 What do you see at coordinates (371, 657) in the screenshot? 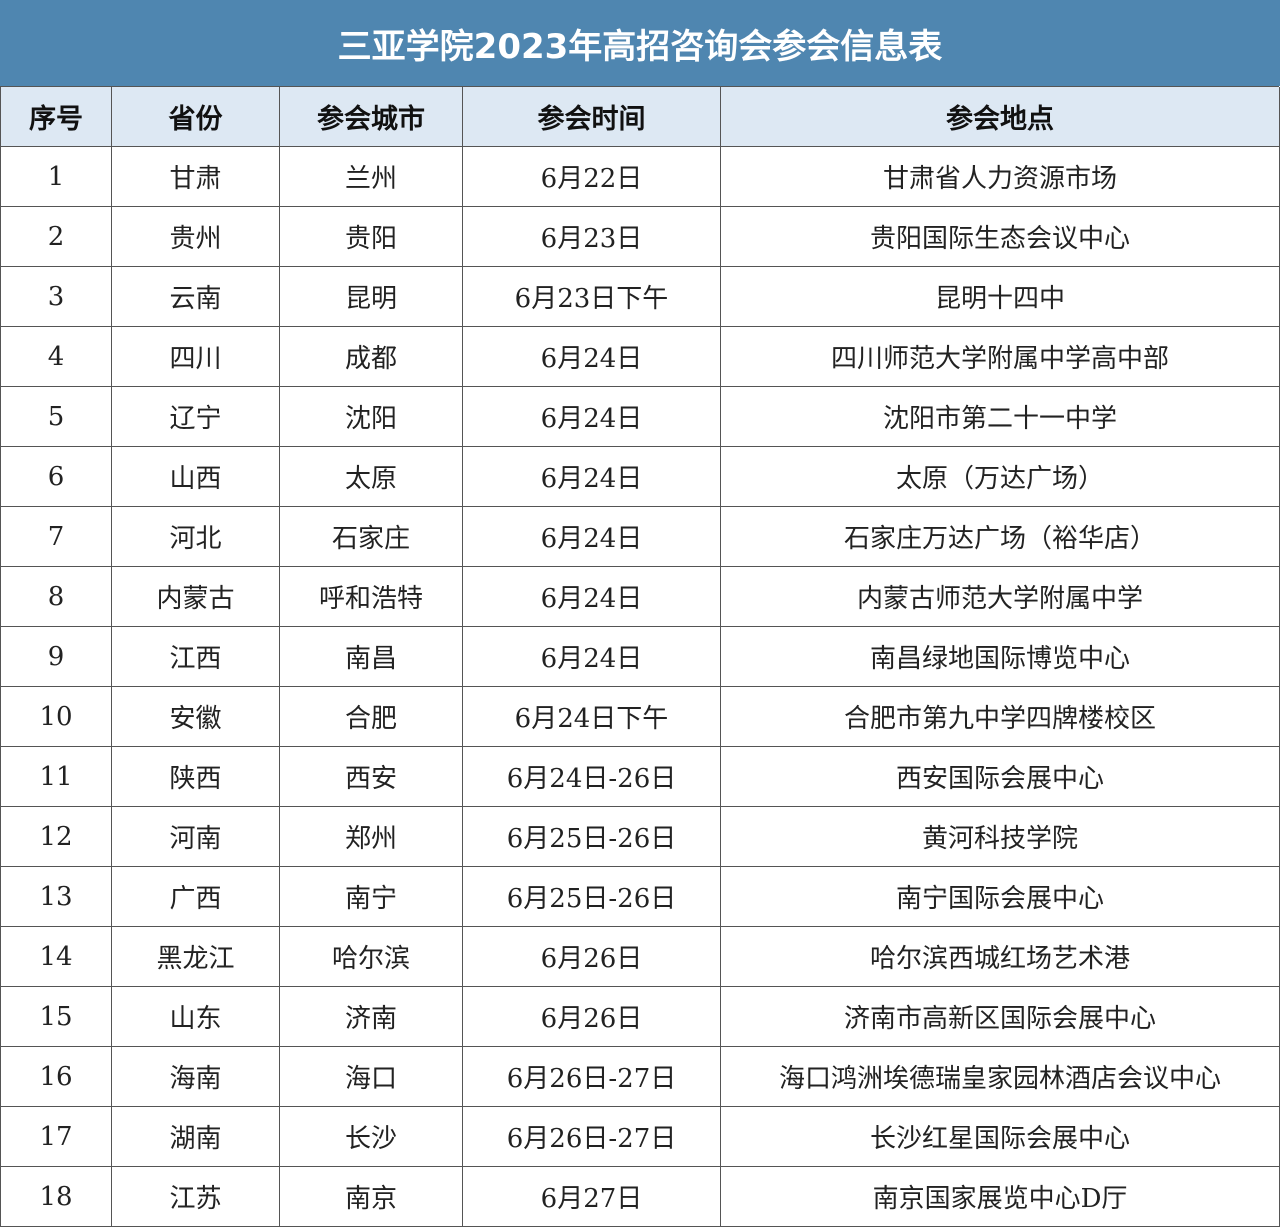
I see `table-cell: 南昌` at bounding box center [371, 657].